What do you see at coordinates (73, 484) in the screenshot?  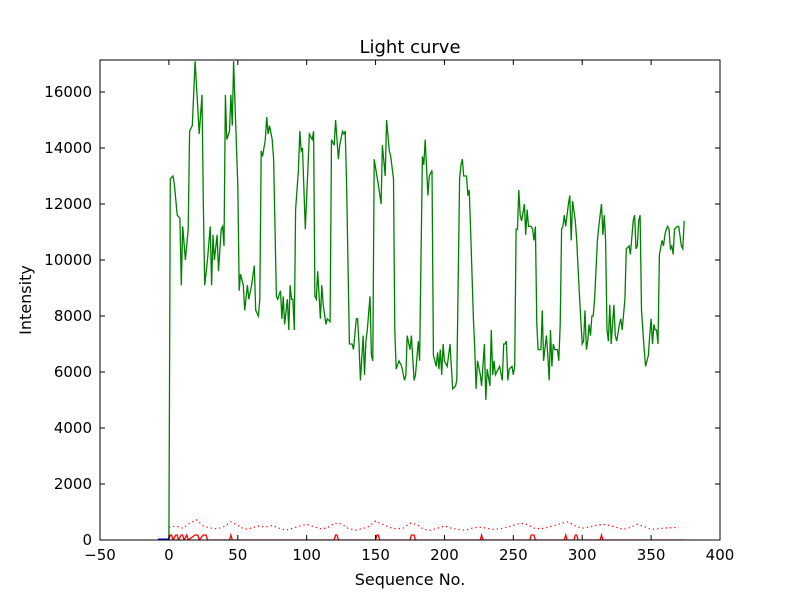 I see `y-tick-label: 2000` at bounding box center [73, 484].